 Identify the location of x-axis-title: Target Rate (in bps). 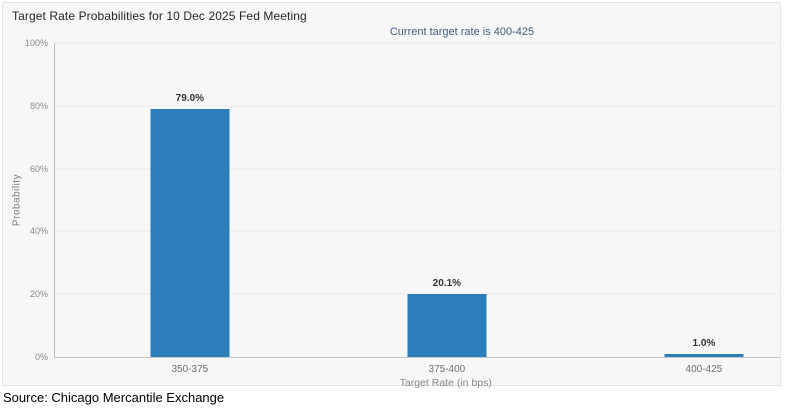
(445, 383).